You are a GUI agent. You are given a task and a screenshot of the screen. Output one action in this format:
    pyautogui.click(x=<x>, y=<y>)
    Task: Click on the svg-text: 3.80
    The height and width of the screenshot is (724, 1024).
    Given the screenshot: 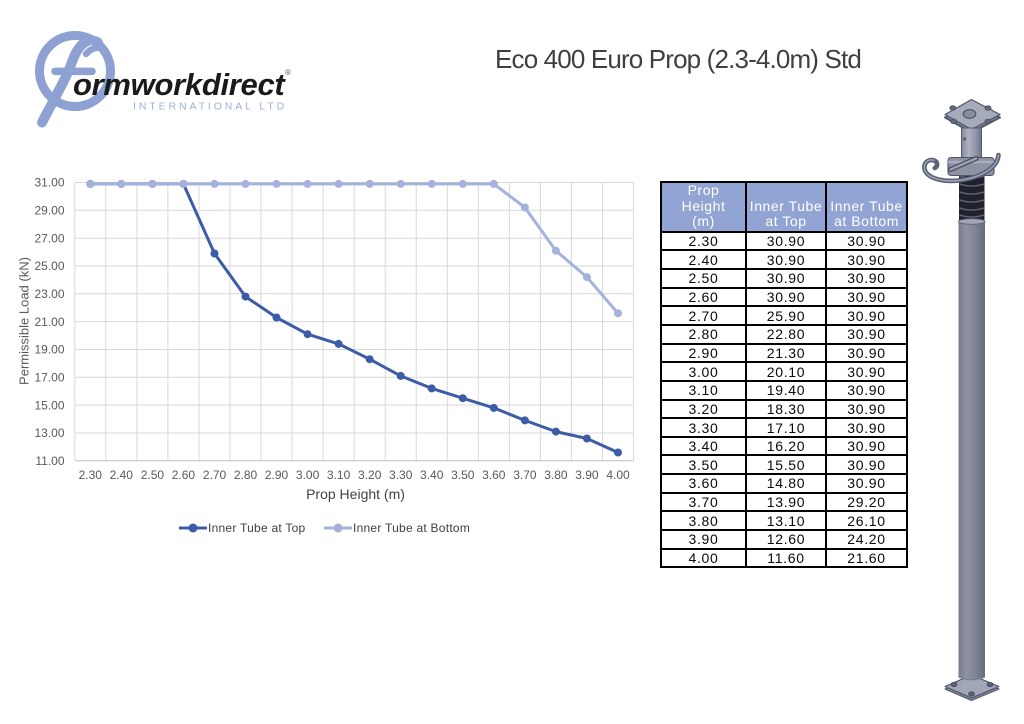 What is the action you would take?
    pyautogui.click(x=556, y=475)
    